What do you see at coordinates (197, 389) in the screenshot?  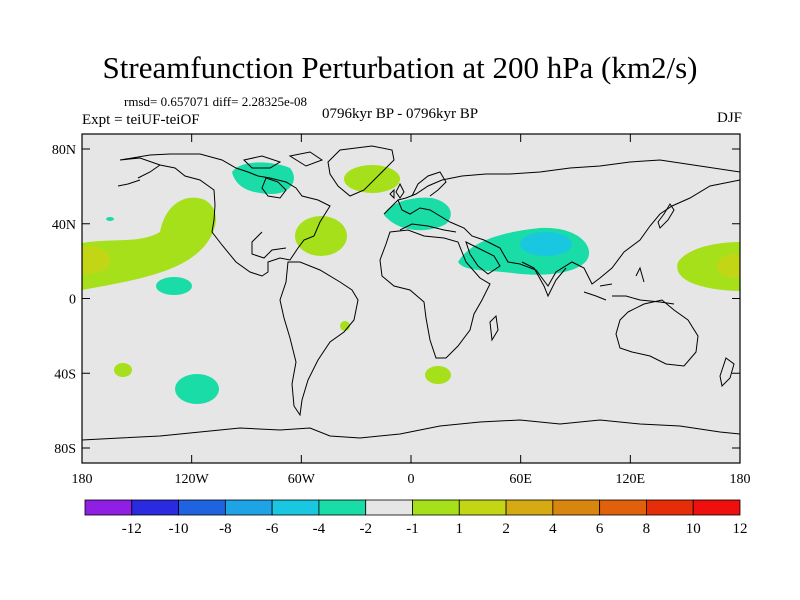 I see `contour-south-pacific-negative` at bounding box center [197, 389].